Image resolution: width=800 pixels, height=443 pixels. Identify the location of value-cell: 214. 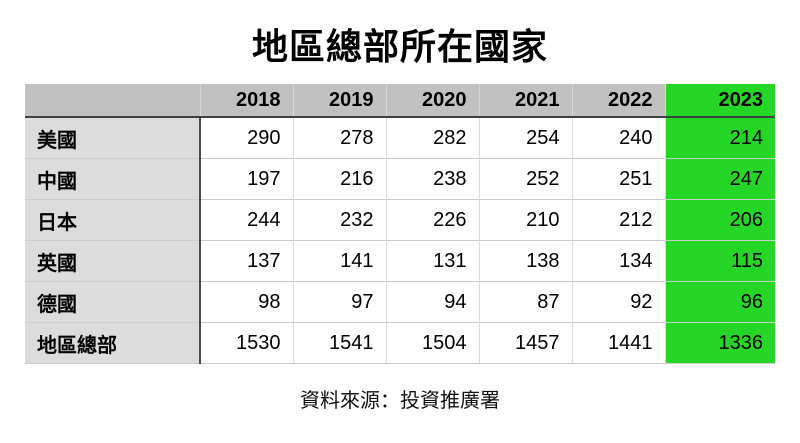
(719, 138).